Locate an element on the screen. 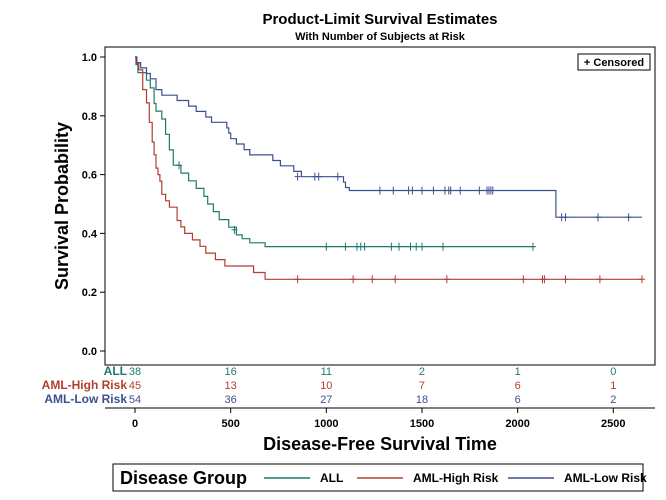 Image resolution: width=666 pixels, height=500 pixels. risk-count: 10 is located at coordinates (326, 386).